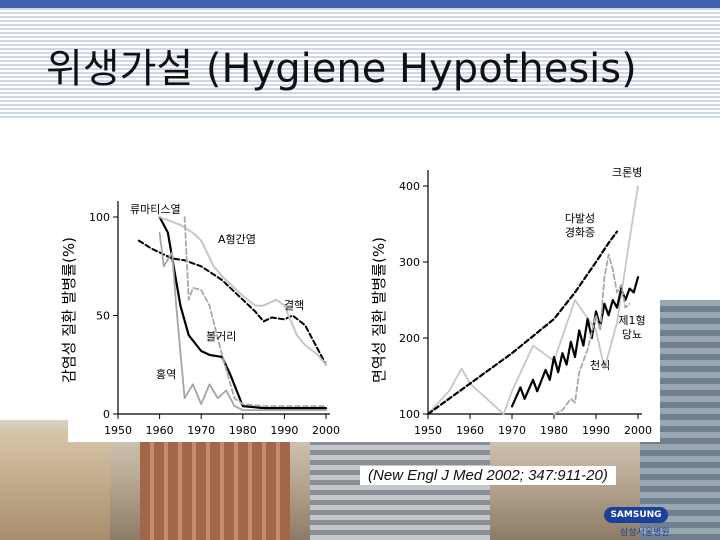  Describe the element at coordinates (69, 310) in the screenshot. I see `y-axis-label: 감염성 질환 발병률(%)` at that location.